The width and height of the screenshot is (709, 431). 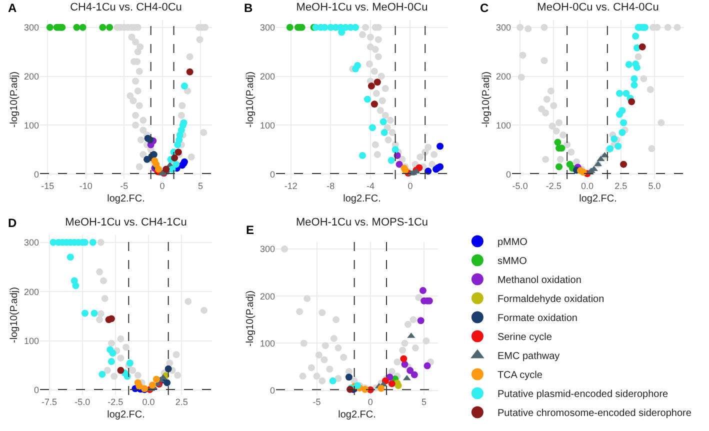 What do you see at coordinates (12, 8) in the screenshot?
I see `text: A` at bounding box center [12, 8].